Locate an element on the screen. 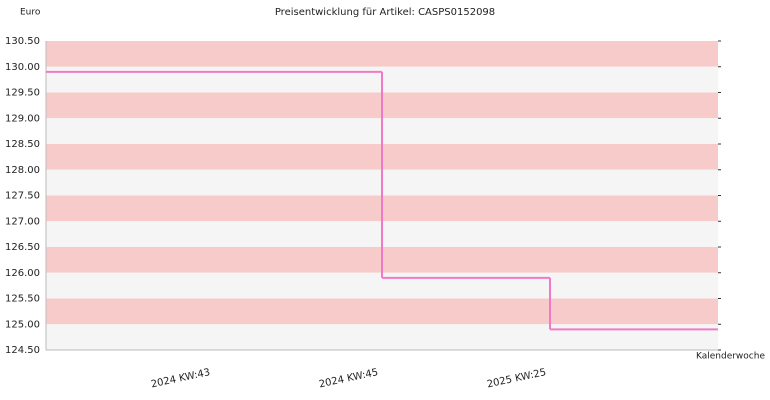  y-tick-label: 125.00 is located at coordinates (22, 324).